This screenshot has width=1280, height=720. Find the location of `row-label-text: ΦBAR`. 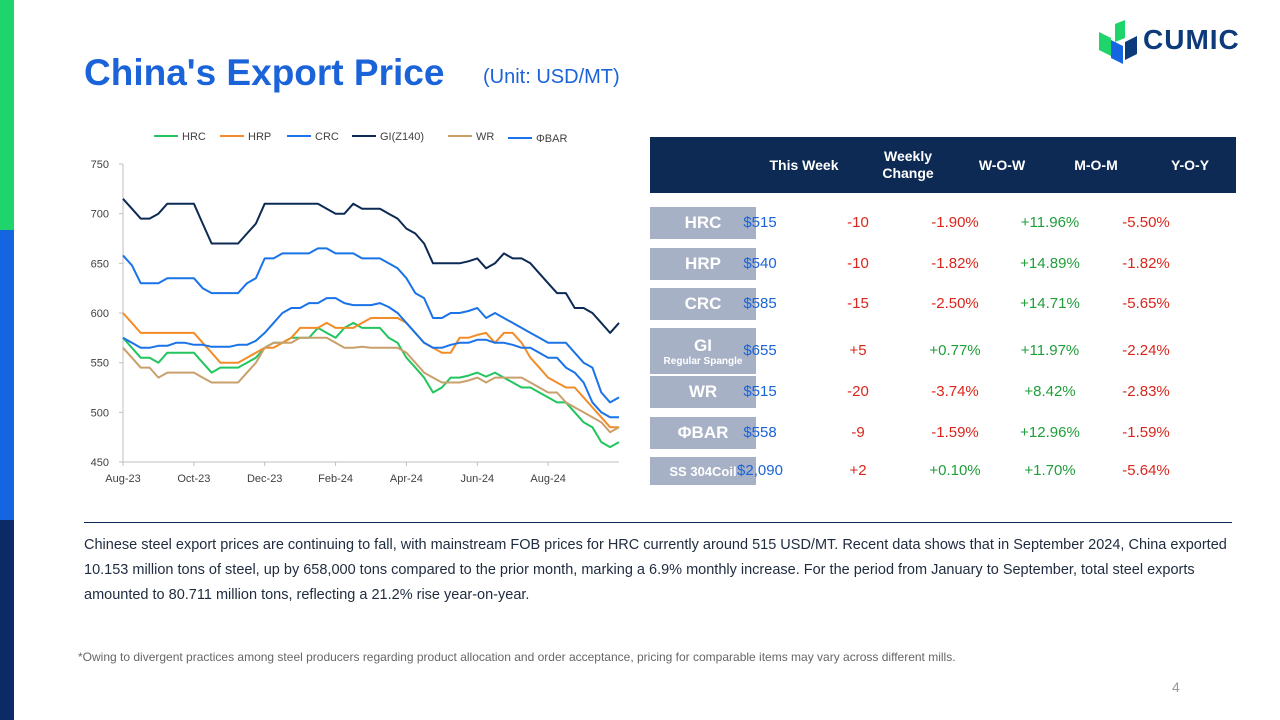

row-label-text: ΦBAR is located at coordinates (703, 432).